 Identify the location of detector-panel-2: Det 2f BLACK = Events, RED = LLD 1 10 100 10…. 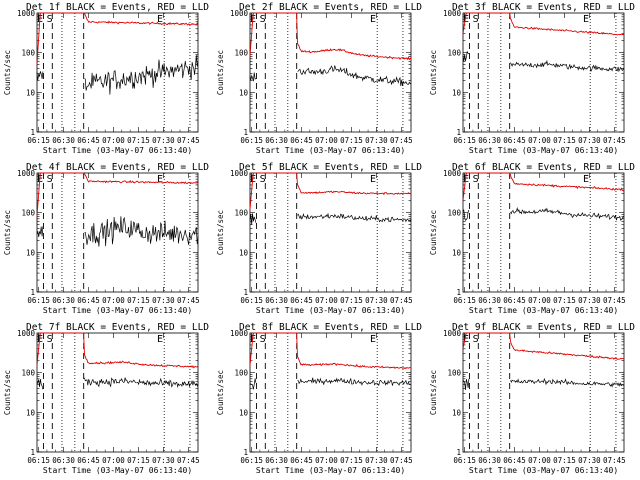
(319, 78).